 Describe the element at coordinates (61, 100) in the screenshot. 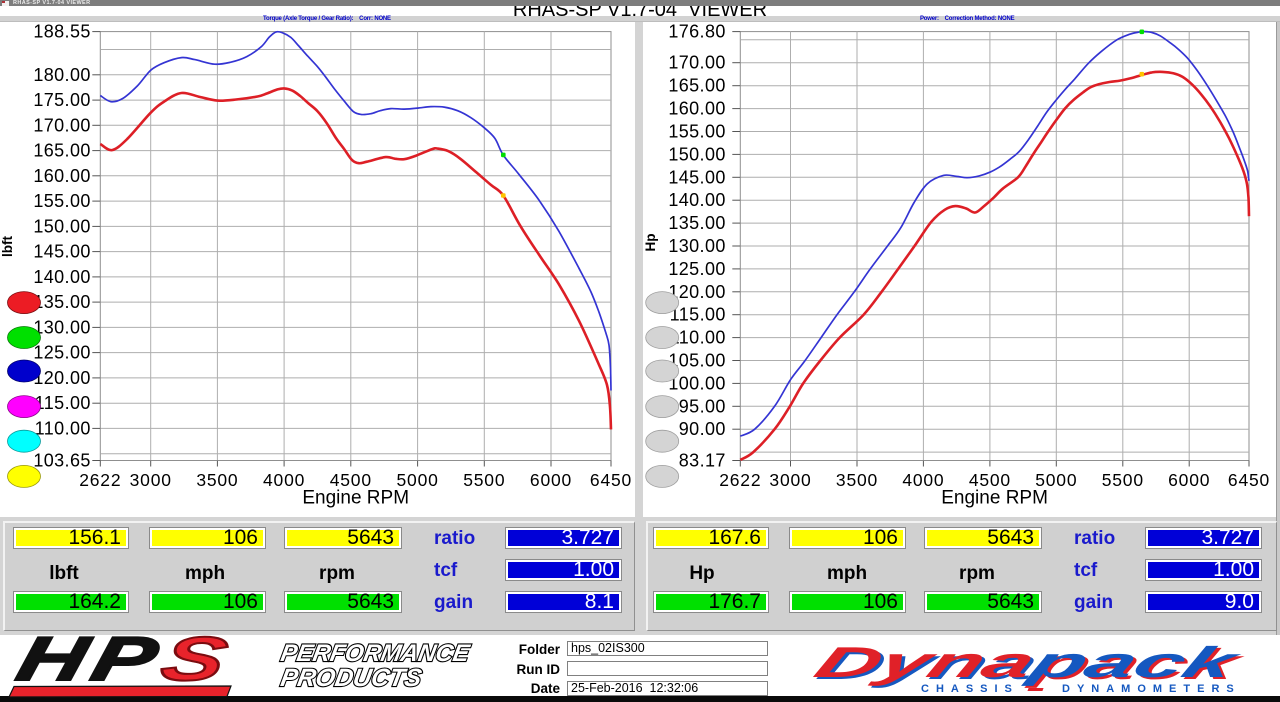

I see `svg-text: 175.00` at that location.